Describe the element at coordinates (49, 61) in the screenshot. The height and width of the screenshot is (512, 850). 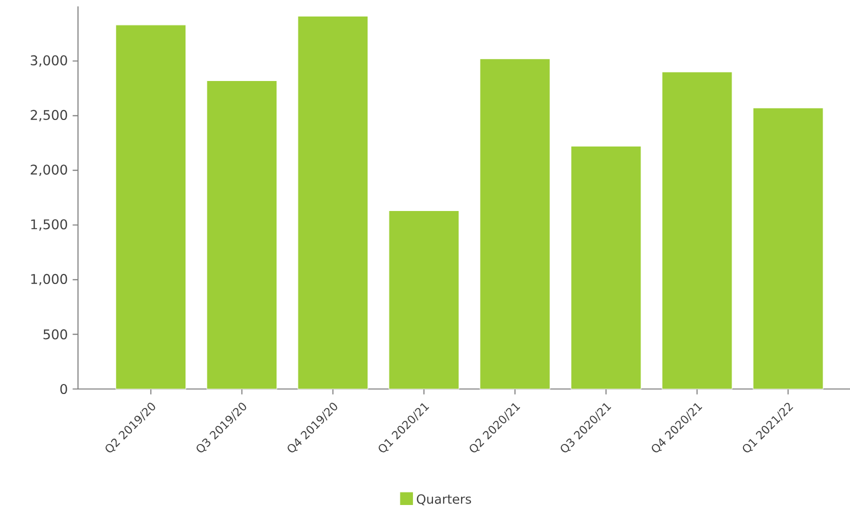
I see `y-tick-label: 3,000` at that location.